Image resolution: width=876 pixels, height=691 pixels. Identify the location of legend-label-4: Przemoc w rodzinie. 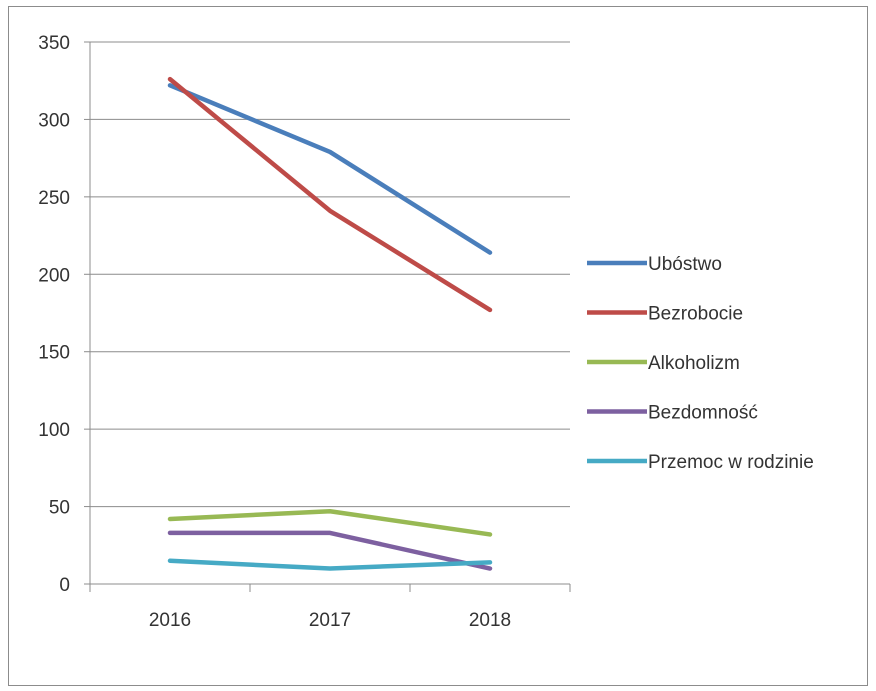
(731, 462).